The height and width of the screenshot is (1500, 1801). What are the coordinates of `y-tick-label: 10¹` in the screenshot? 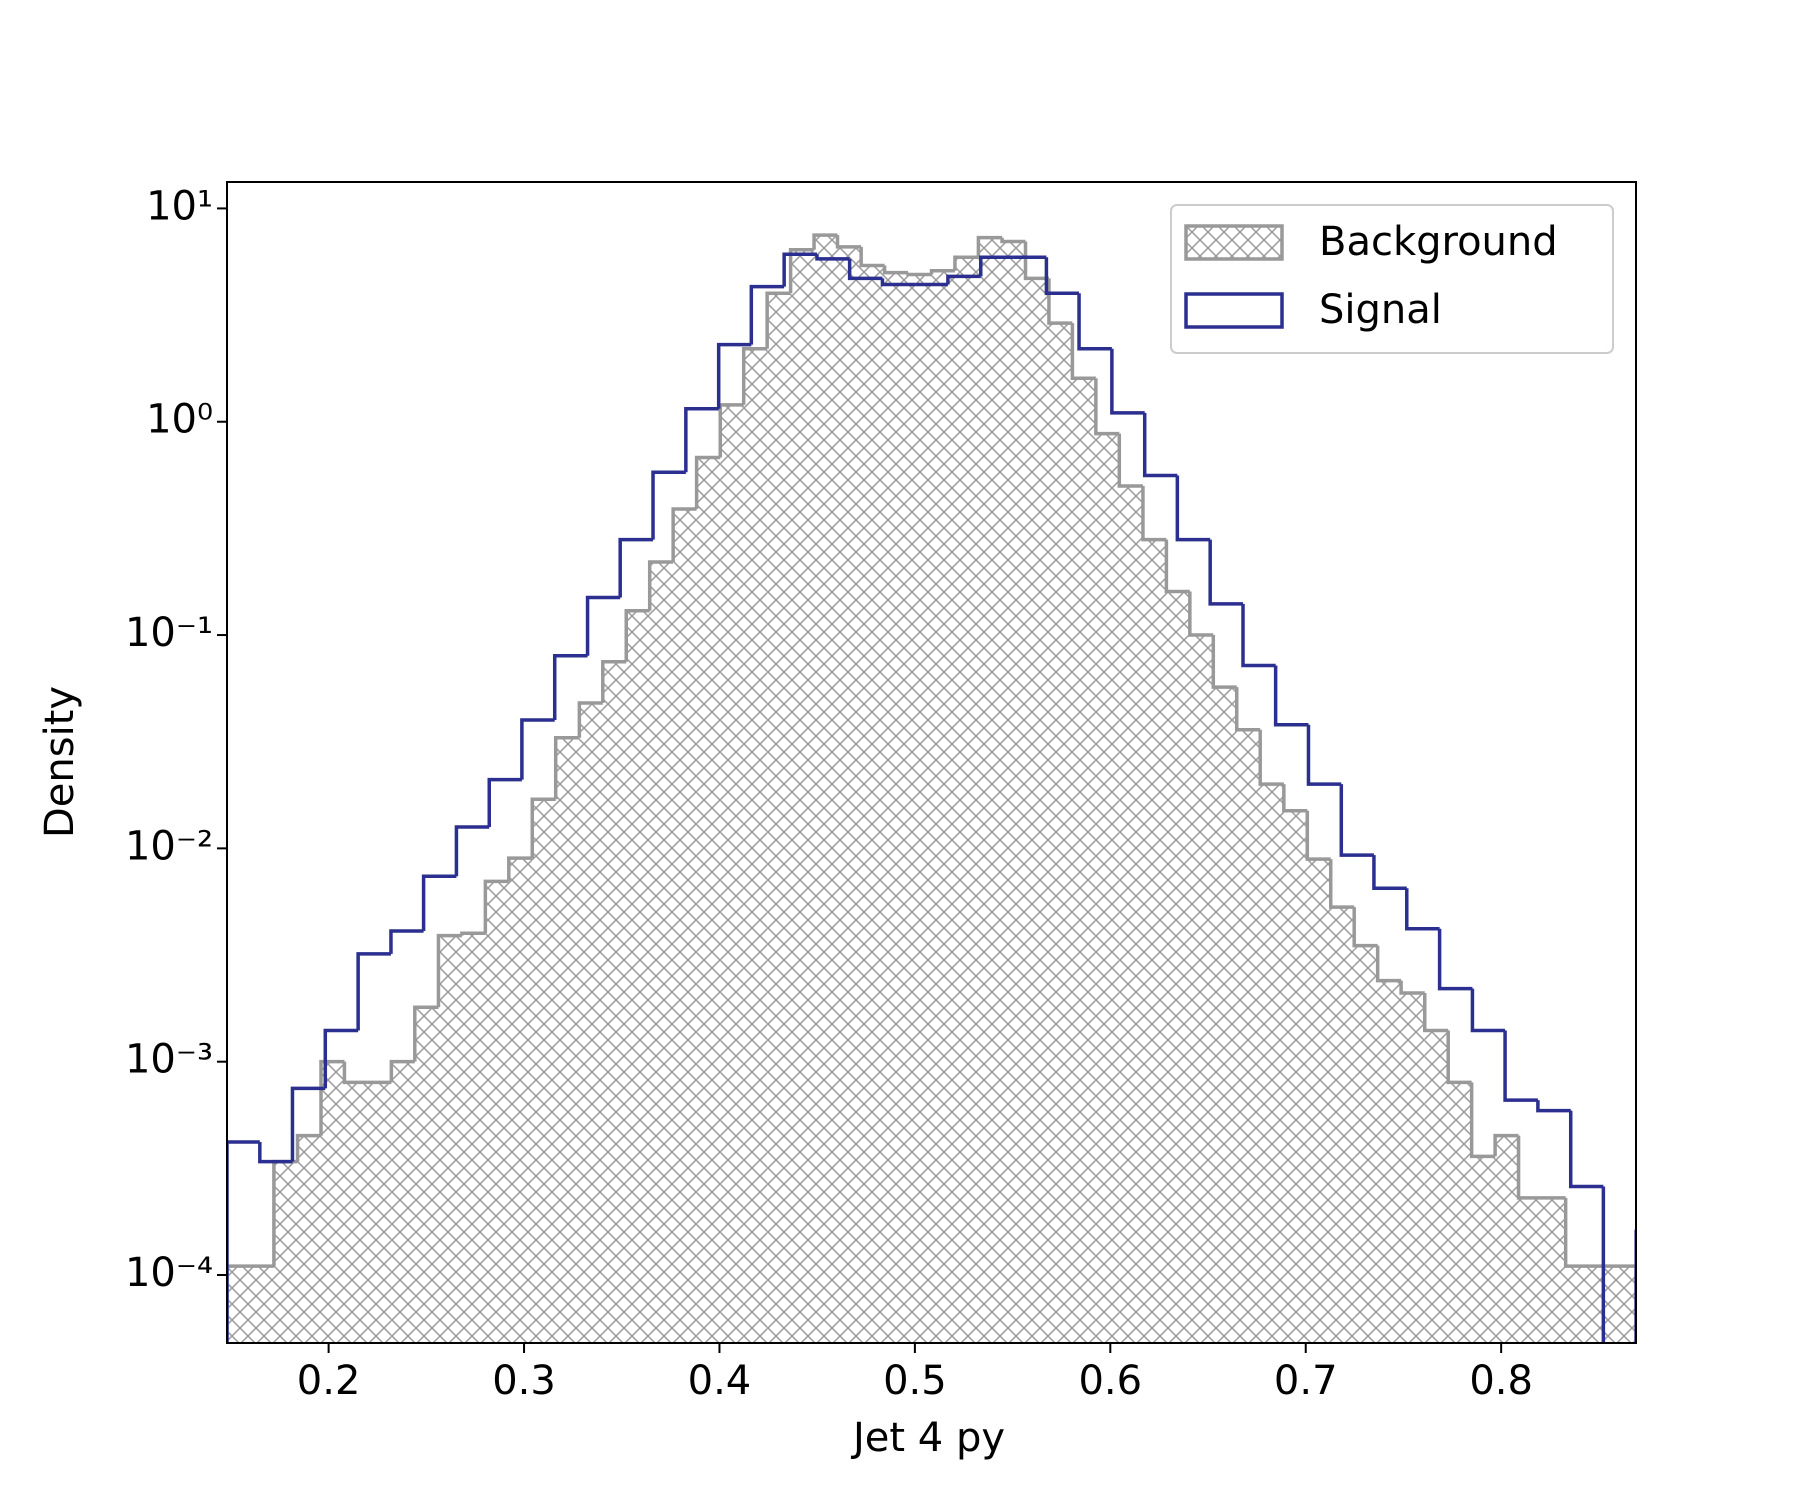 It's located at (179, 206).